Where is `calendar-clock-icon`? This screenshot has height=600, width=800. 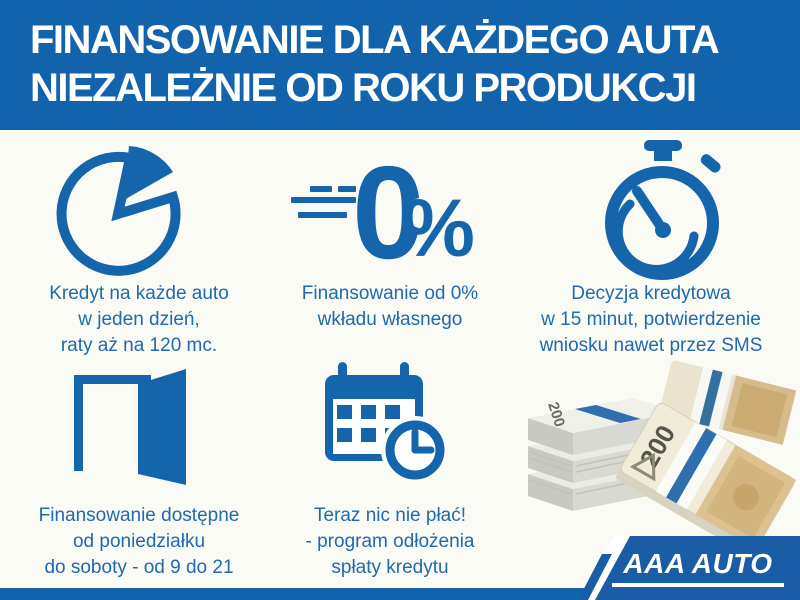
calendar-clock-icon is located at coordinates (400, 428).